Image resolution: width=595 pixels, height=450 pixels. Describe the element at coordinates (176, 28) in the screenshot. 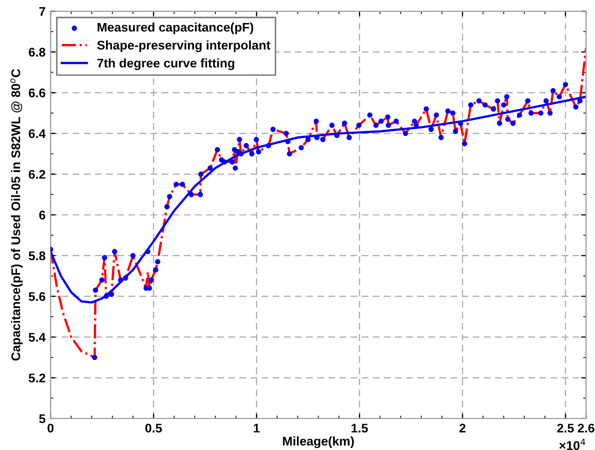

I see `legend-label: Measured capacitance(pF)` at that location.